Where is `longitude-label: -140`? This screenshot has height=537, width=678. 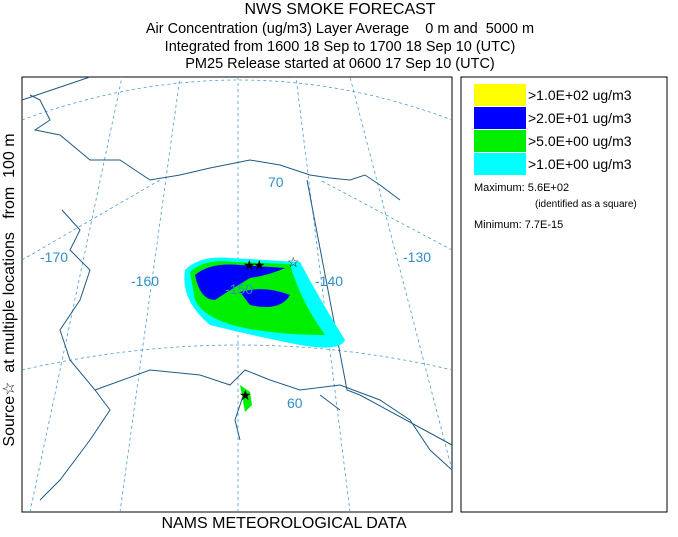
longitude-label: -140 is located at coordinates (329, 281).